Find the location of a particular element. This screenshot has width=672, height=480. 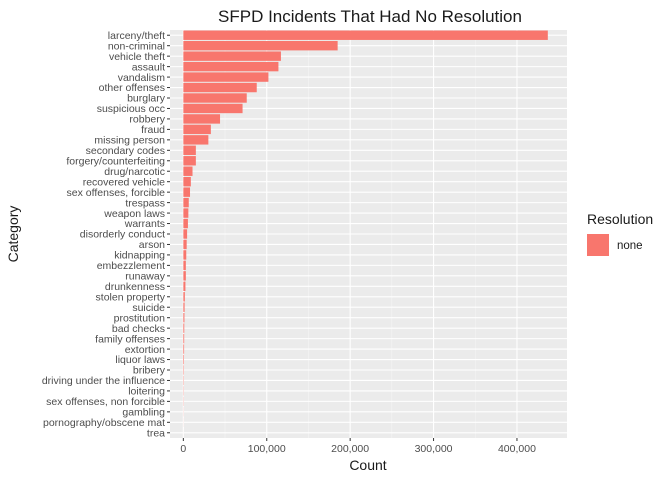

y-tick-label: secondary codes is located at coordinates (125, 151).